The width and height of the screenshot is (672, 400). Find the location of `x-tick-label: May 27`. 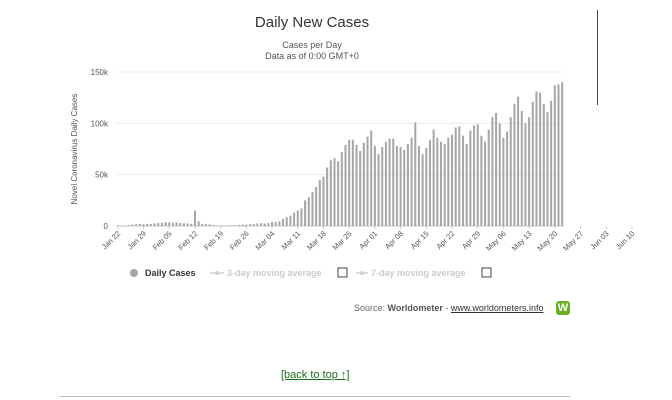

x-tick-label: May 27 is located at coordinates (573, 241).